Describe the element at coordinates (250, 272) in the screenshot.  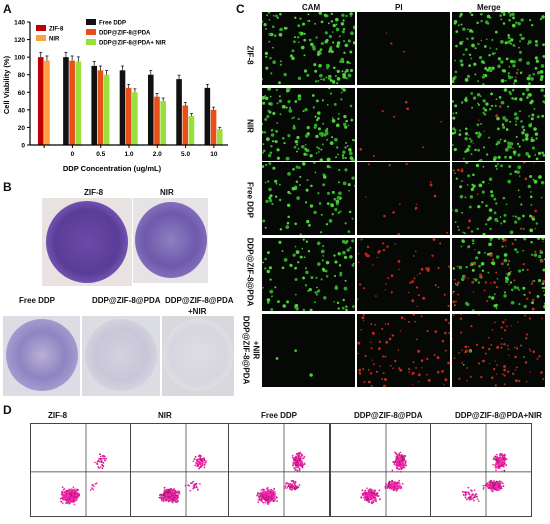
I see `row-label-pda: DDP@ZIF-8@PDA` at that location.